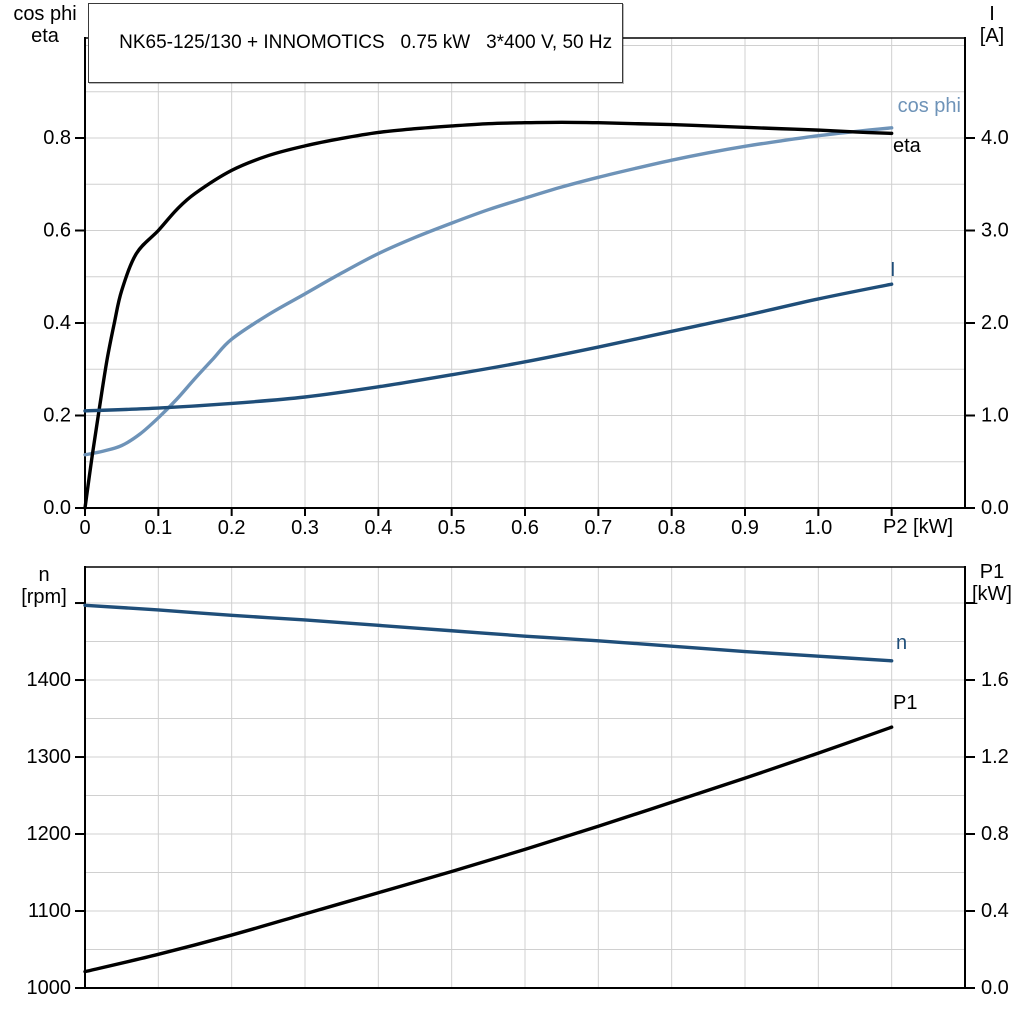  I want to click on x-tick-label: 0.6, so click(525, 528).